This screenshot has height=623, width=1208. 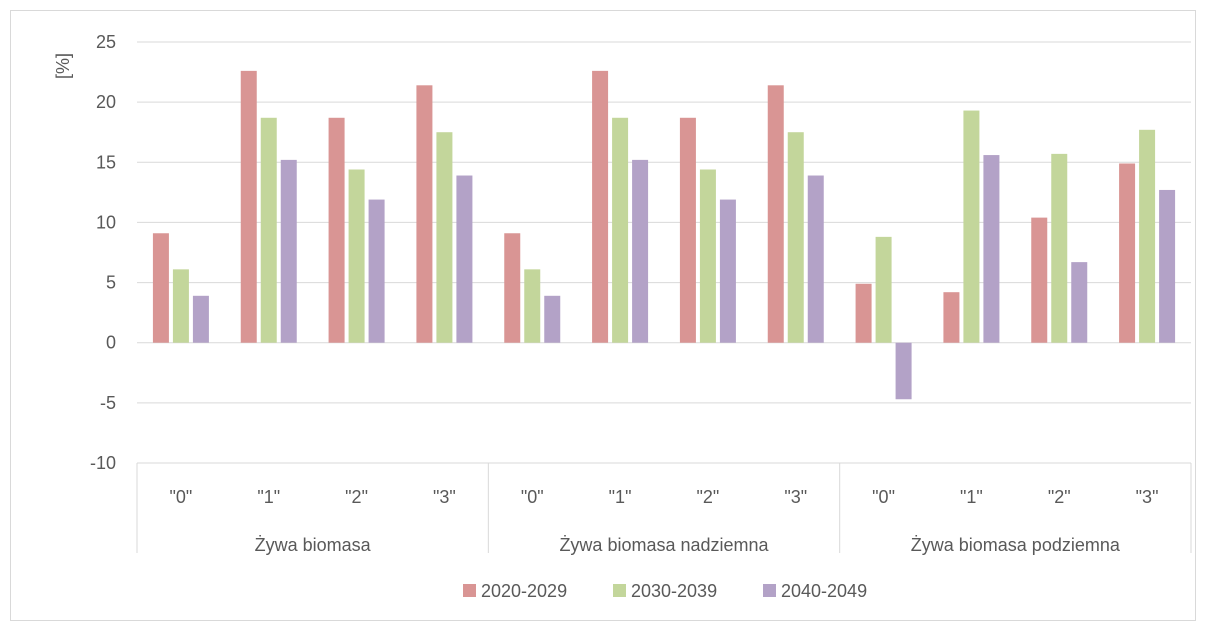 I want to click on y-tick-label: 20, so click(x=106, y=102).